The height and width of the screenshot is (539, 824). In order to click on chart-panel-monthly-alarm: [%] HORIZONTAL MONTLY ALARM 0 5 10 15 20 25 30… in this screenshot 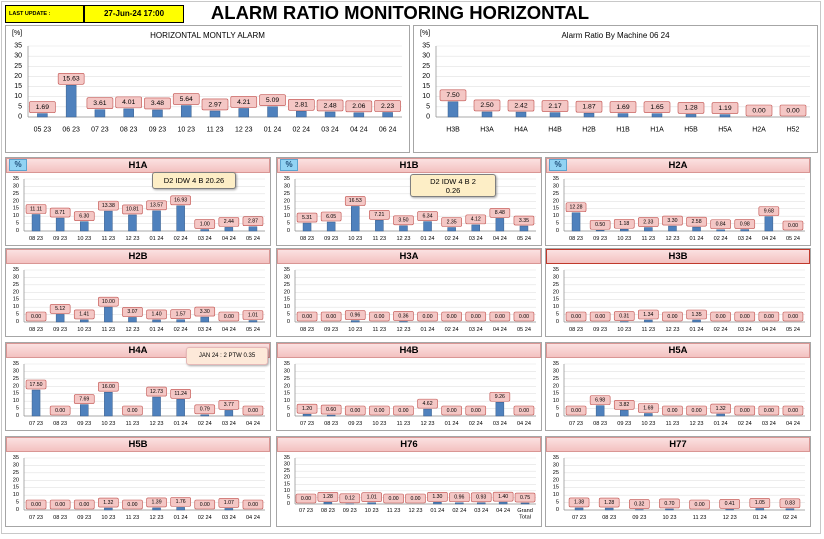, I will do `click(207, 89)`.